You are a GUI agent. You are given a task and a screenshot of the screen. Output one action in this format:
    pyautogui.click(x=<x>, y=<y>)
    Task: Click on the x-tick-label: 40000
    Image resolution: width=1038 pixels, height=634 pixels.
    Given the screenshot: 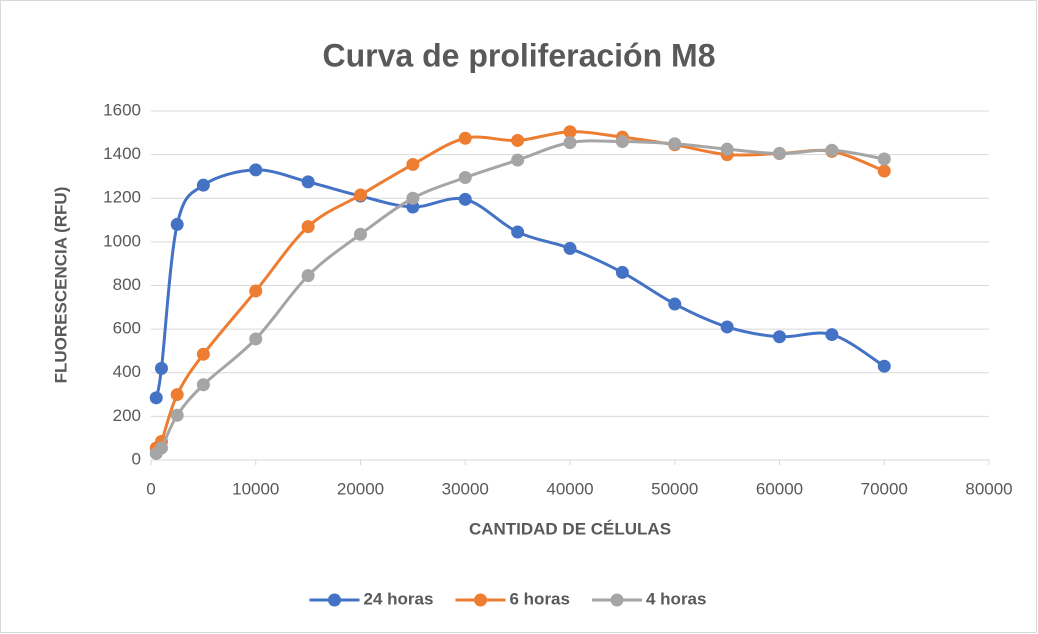 What is the action you would take?
    pyautogui.click(x=569, y=488)
    